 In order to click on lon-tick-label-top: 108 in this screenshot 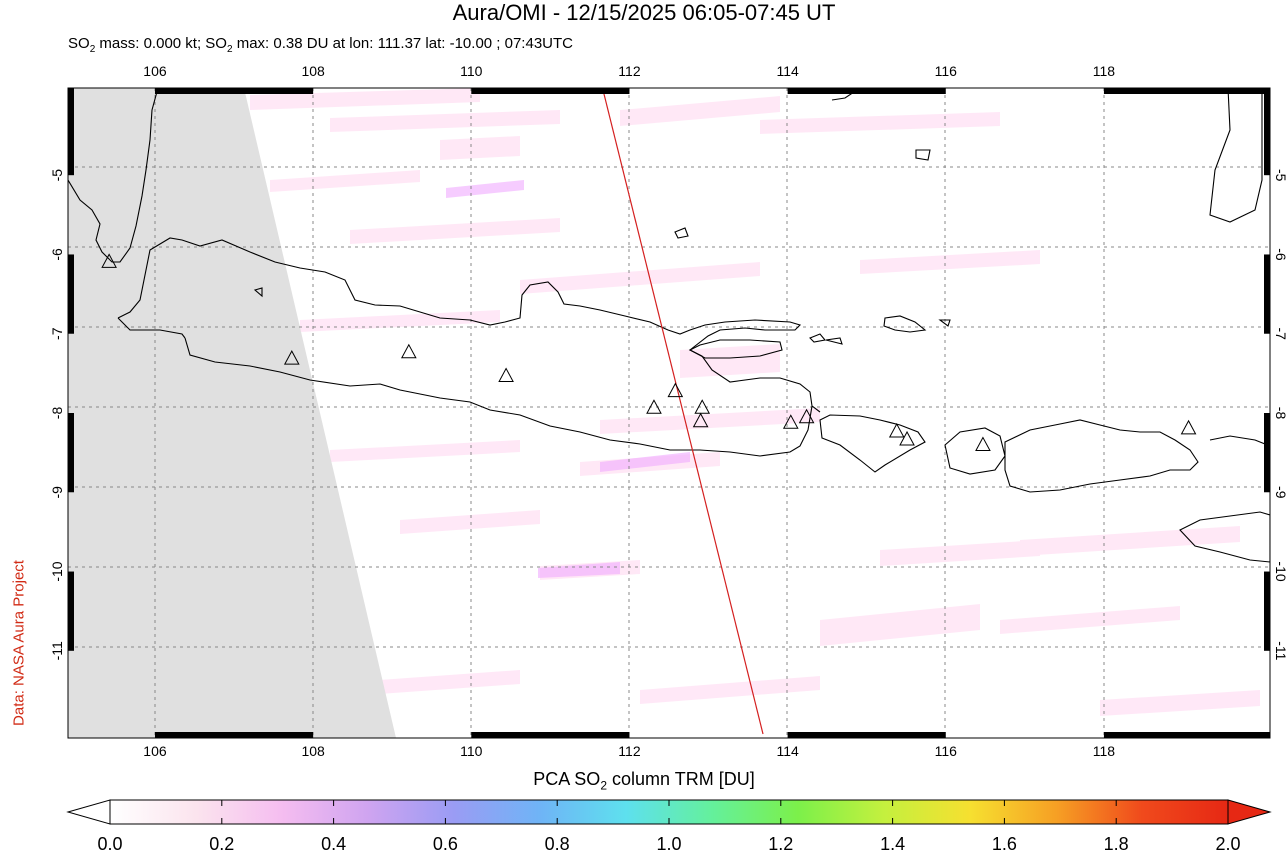, I will do `click(313, 71)`.